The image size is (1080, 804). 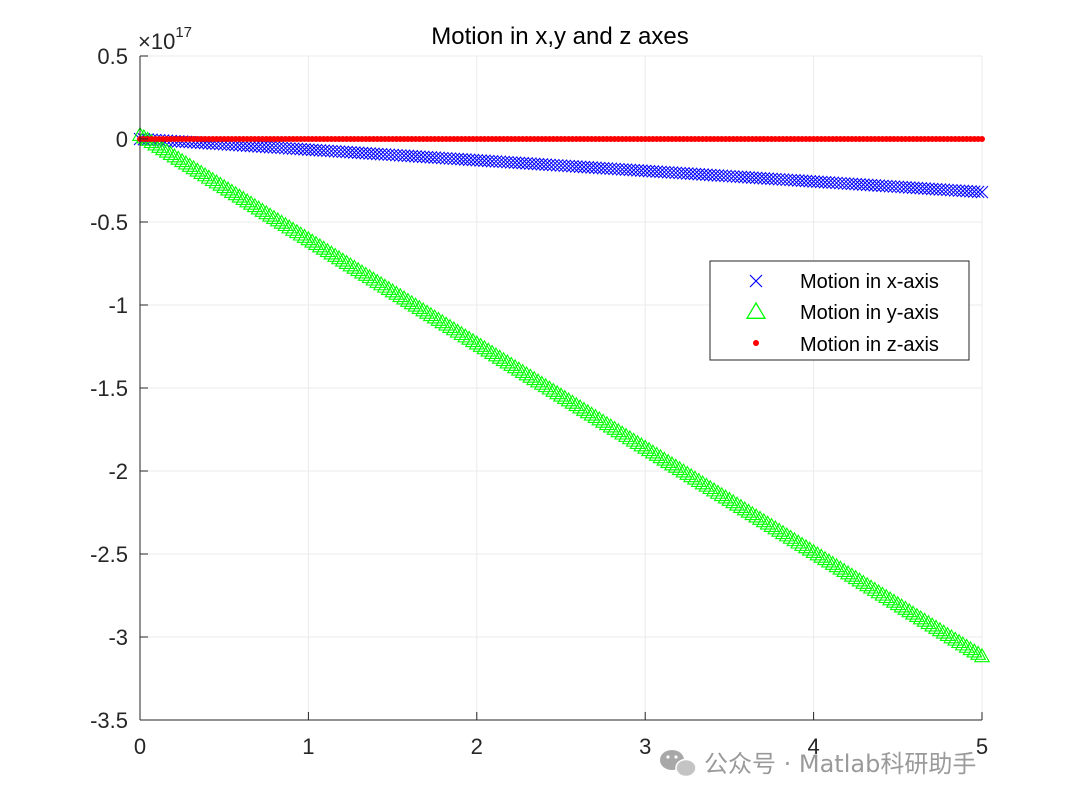 What do you see at coordinates (109, 554) in the screenshot?
I see `y-tick-label: -2.5` at bounding box center [109, 554].